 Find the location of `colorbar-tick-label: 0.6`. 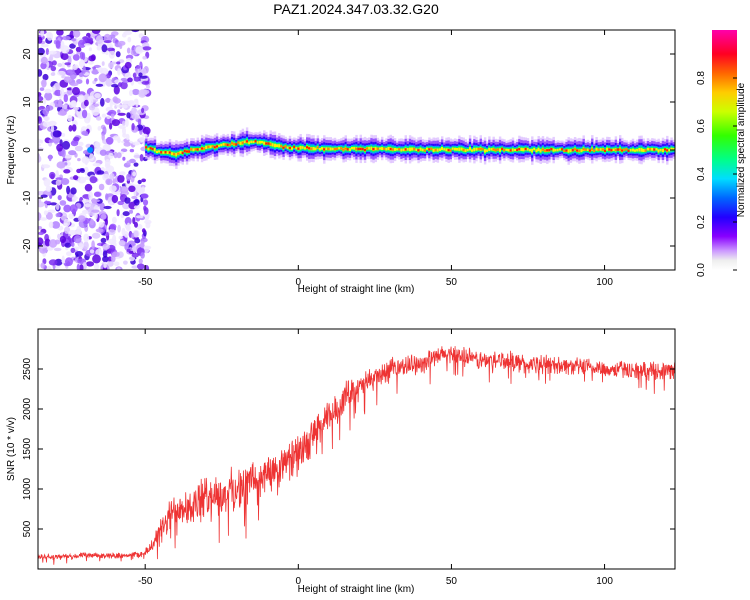

colorbar-tick-label: 0.6 is located at coordinates (701, 126).